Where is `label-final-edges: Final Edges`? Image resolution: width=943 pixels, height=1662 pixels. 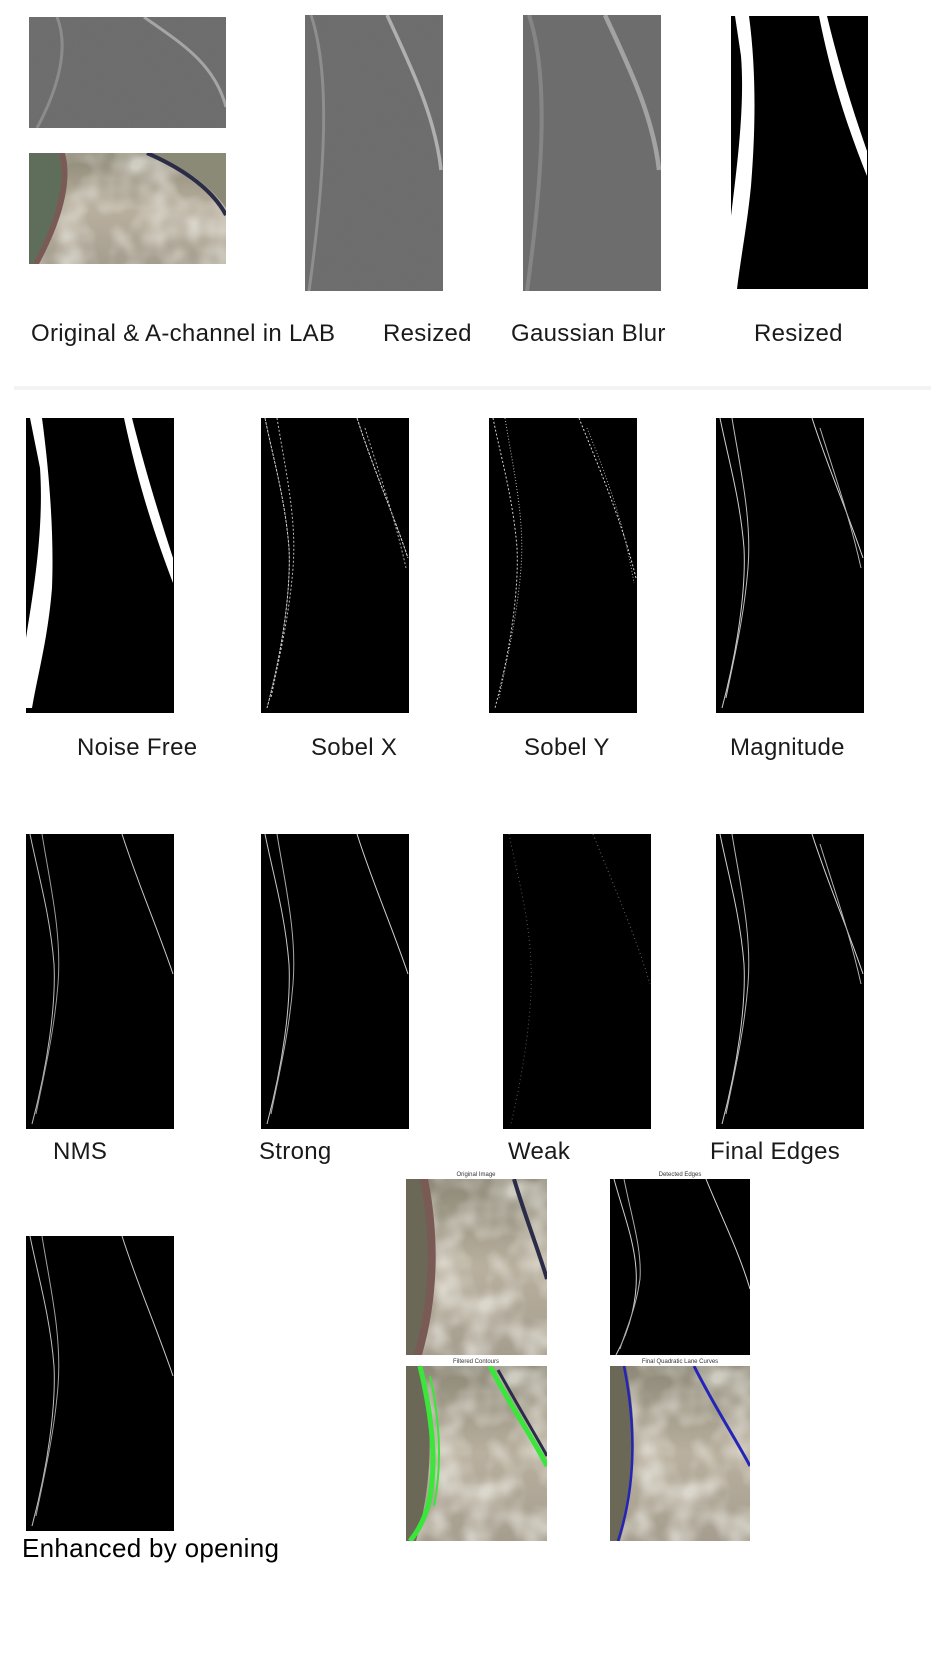
label-final-edges: Final Edges is located at coordinates (775, 1151).